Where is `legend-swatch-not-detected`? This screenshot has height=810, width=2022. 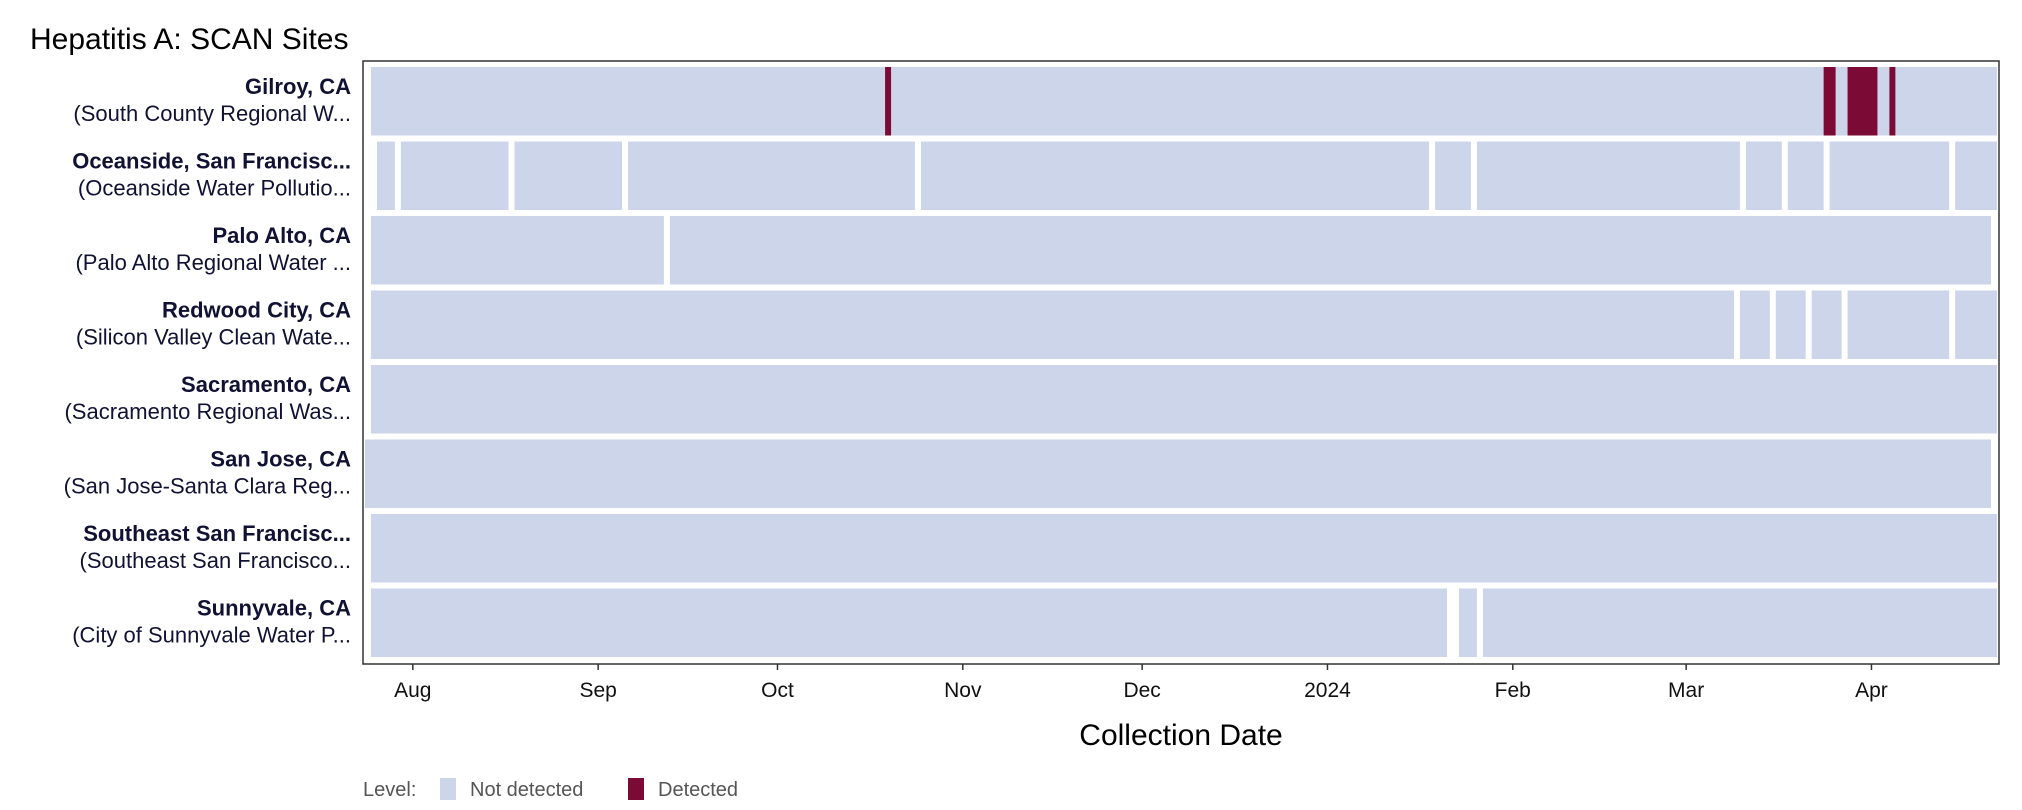 legend-swatch-not-detected is located at coordinates (448, 789).